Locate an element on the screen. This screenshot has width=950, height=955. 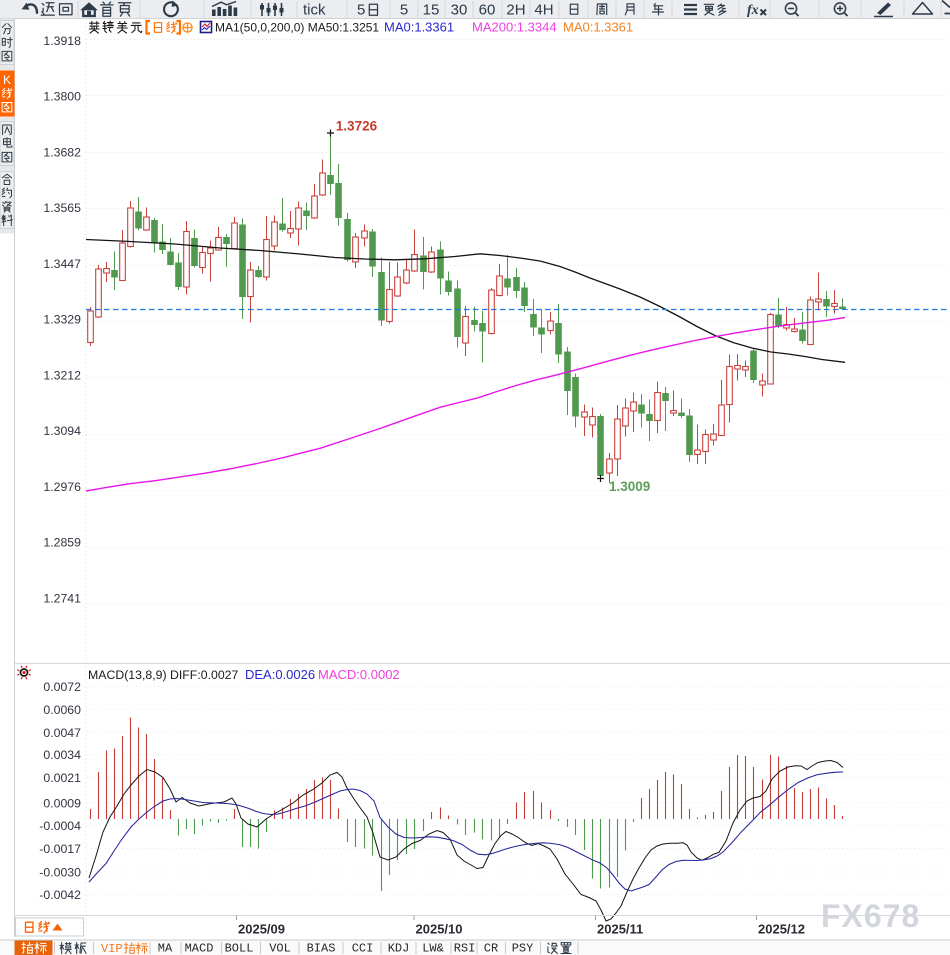
svg-text: 1.3447 is located at coordinates (62, 264).